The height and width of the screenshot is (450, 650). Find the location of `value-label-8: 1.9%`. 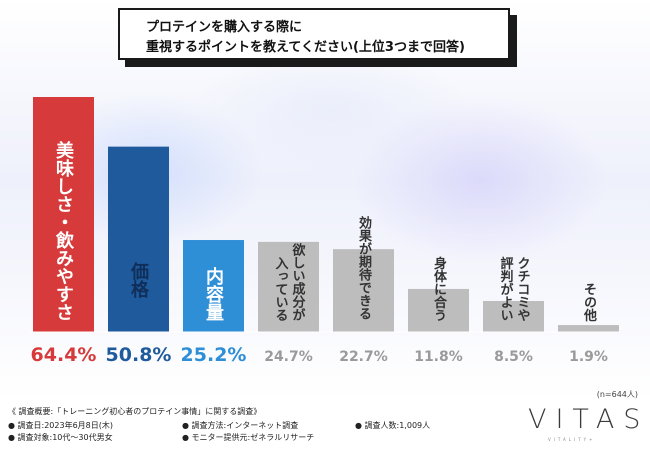

value-label-8: 1.9% is located at coordinates (588, 357).